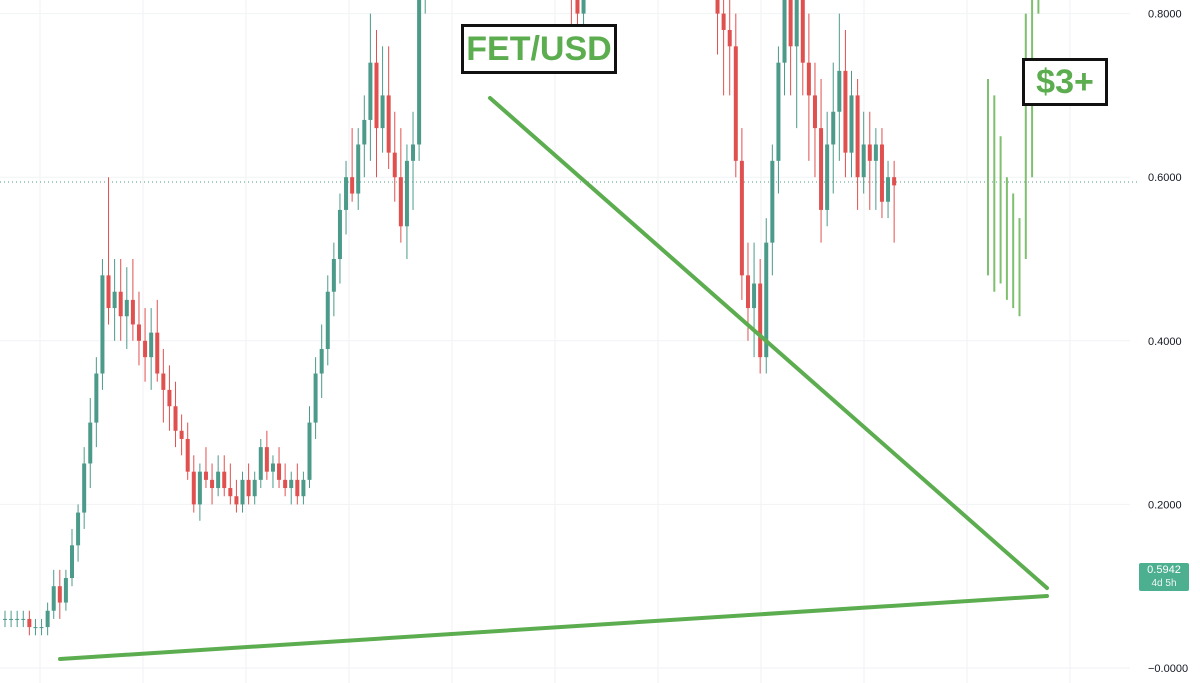  What do you see at coordinates (539, 49) in the screenshot?
I see `chart-title: FET/USD` at bounding box center [539, 49].